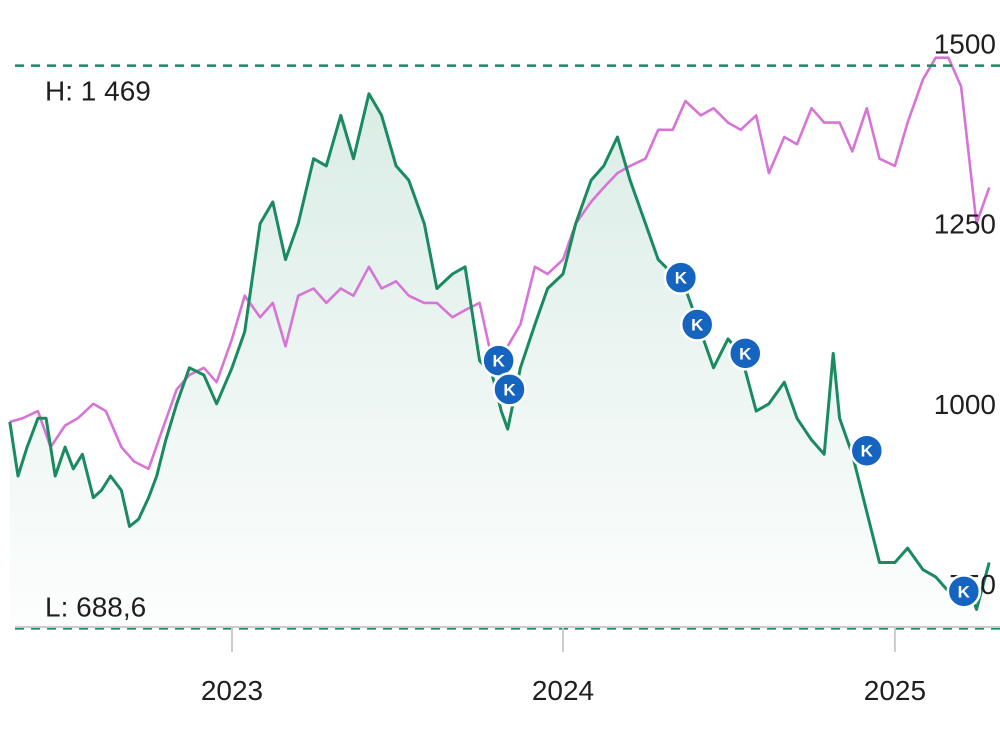  What do you see at coordinates (965, 404) in the screenshot?
I see `y-tick-label: 1000` at bounding box center [965, 404].